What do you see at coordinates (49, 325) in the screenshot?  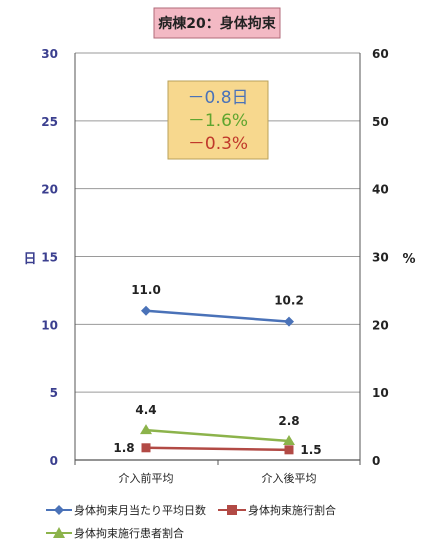 I see `y-left-tick-label: 10` at bounding box center [49, 325].